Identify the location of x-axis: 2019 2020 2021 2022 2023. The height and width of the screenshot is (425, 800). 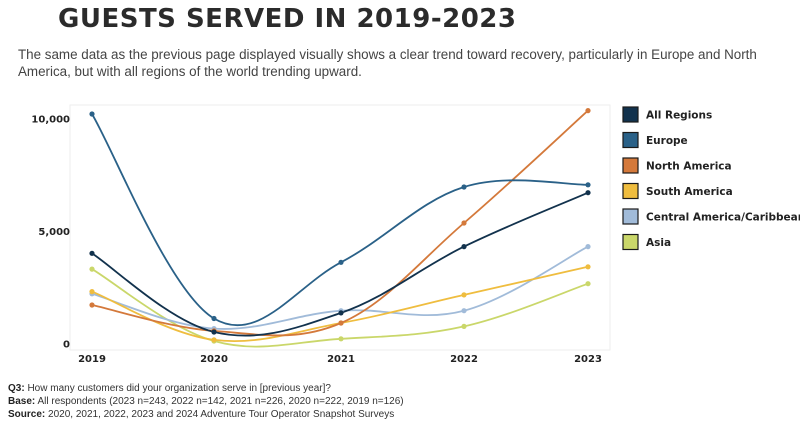
(340, 359).